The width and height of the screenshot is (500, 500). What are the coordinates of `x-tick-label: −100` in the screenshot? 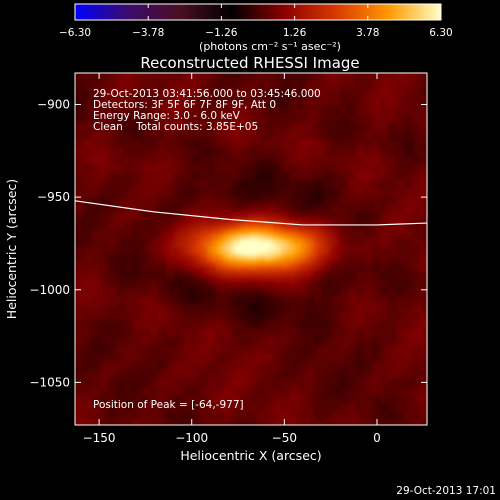 It's located at (191, 438).